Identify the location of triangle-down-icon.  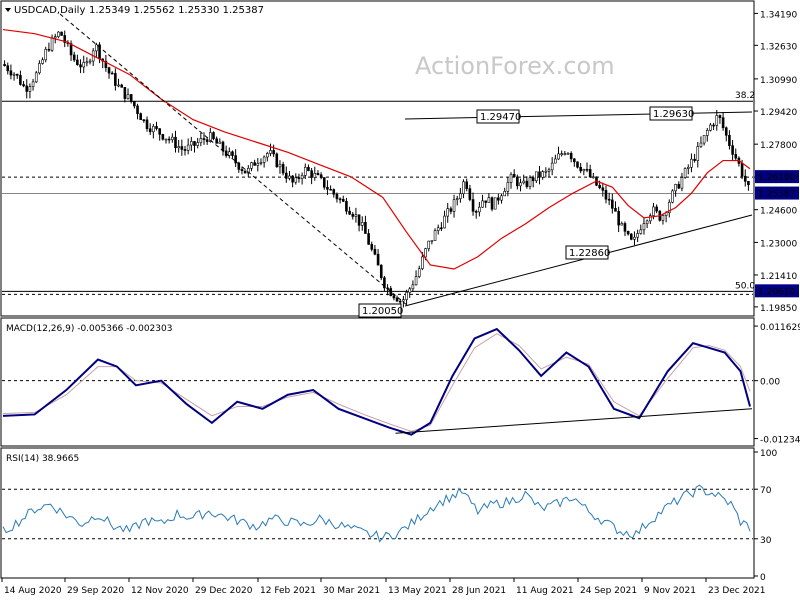
(8, 10).